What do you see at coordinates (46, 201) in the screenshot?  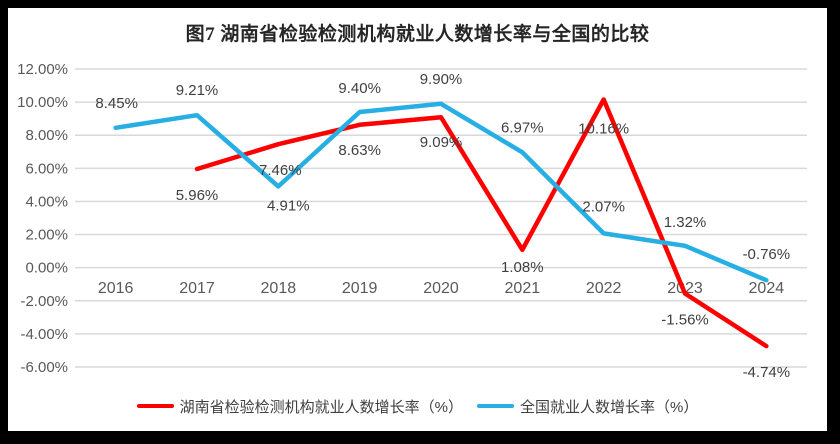 I see `y-axis-tick-label: 4.00%` at bounding box center [46, 201].